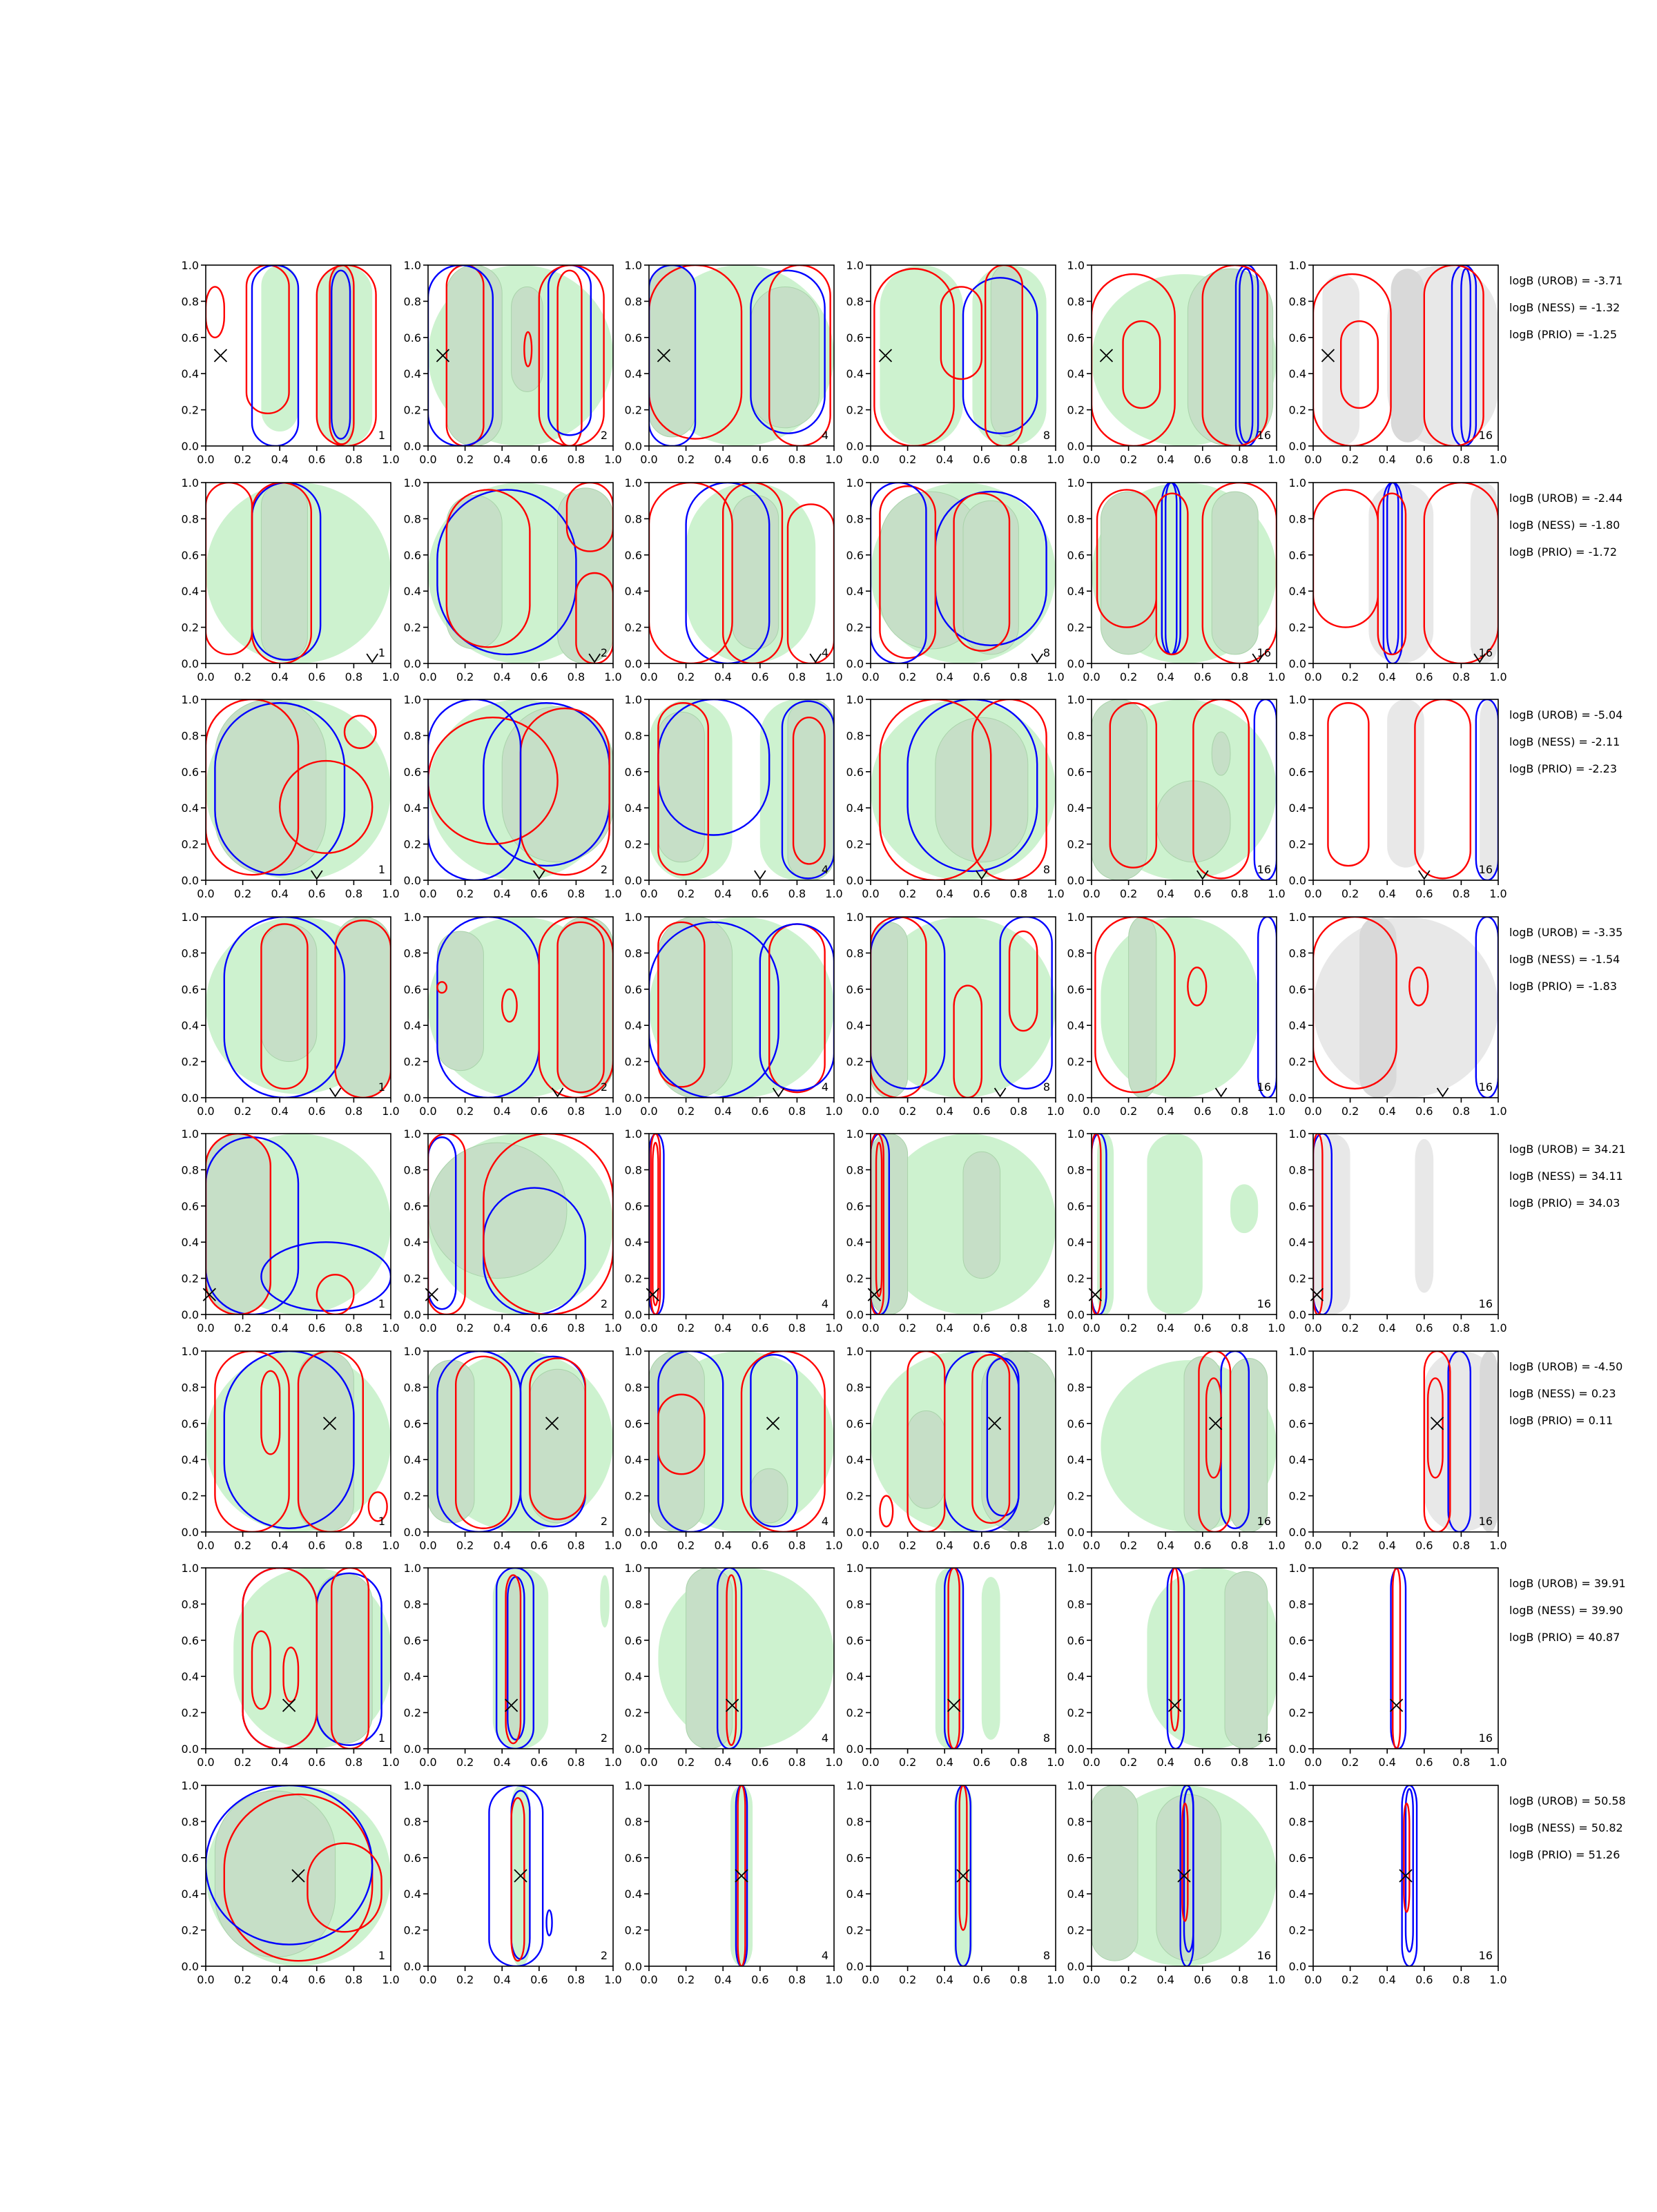 The width and height of the screenshot is (1657, 2212). I want to click on subplot-number-label: 2, so click(604, 1087).